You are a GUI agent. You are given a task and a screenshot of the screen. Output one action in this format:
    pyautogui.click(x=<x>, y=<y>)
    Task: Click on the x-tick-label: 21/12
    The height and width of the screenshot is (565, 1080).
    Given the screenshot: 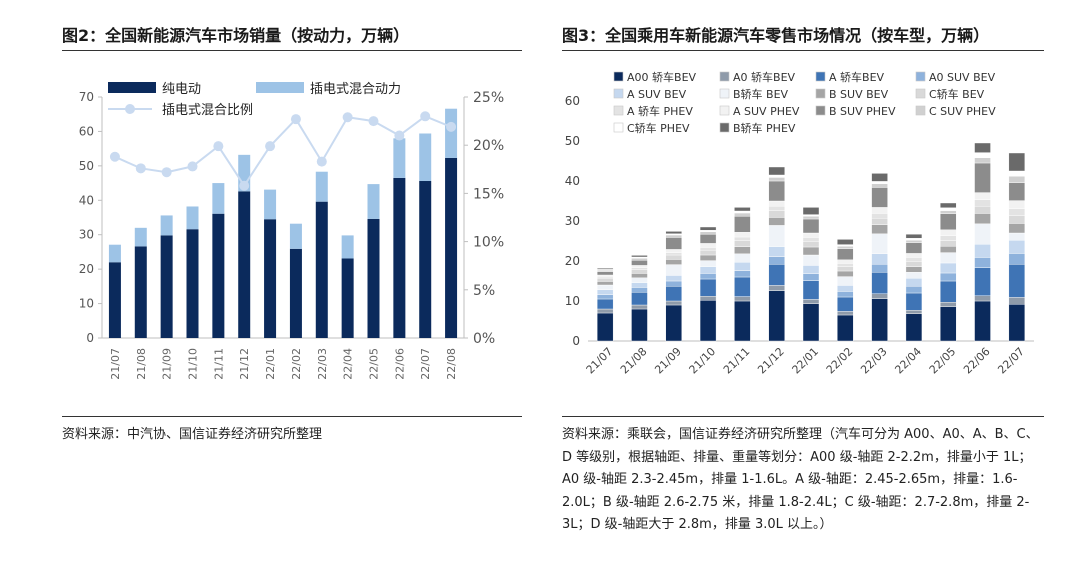 What is the action you would take?
    pyautogui.click(x=244, y=364)
    